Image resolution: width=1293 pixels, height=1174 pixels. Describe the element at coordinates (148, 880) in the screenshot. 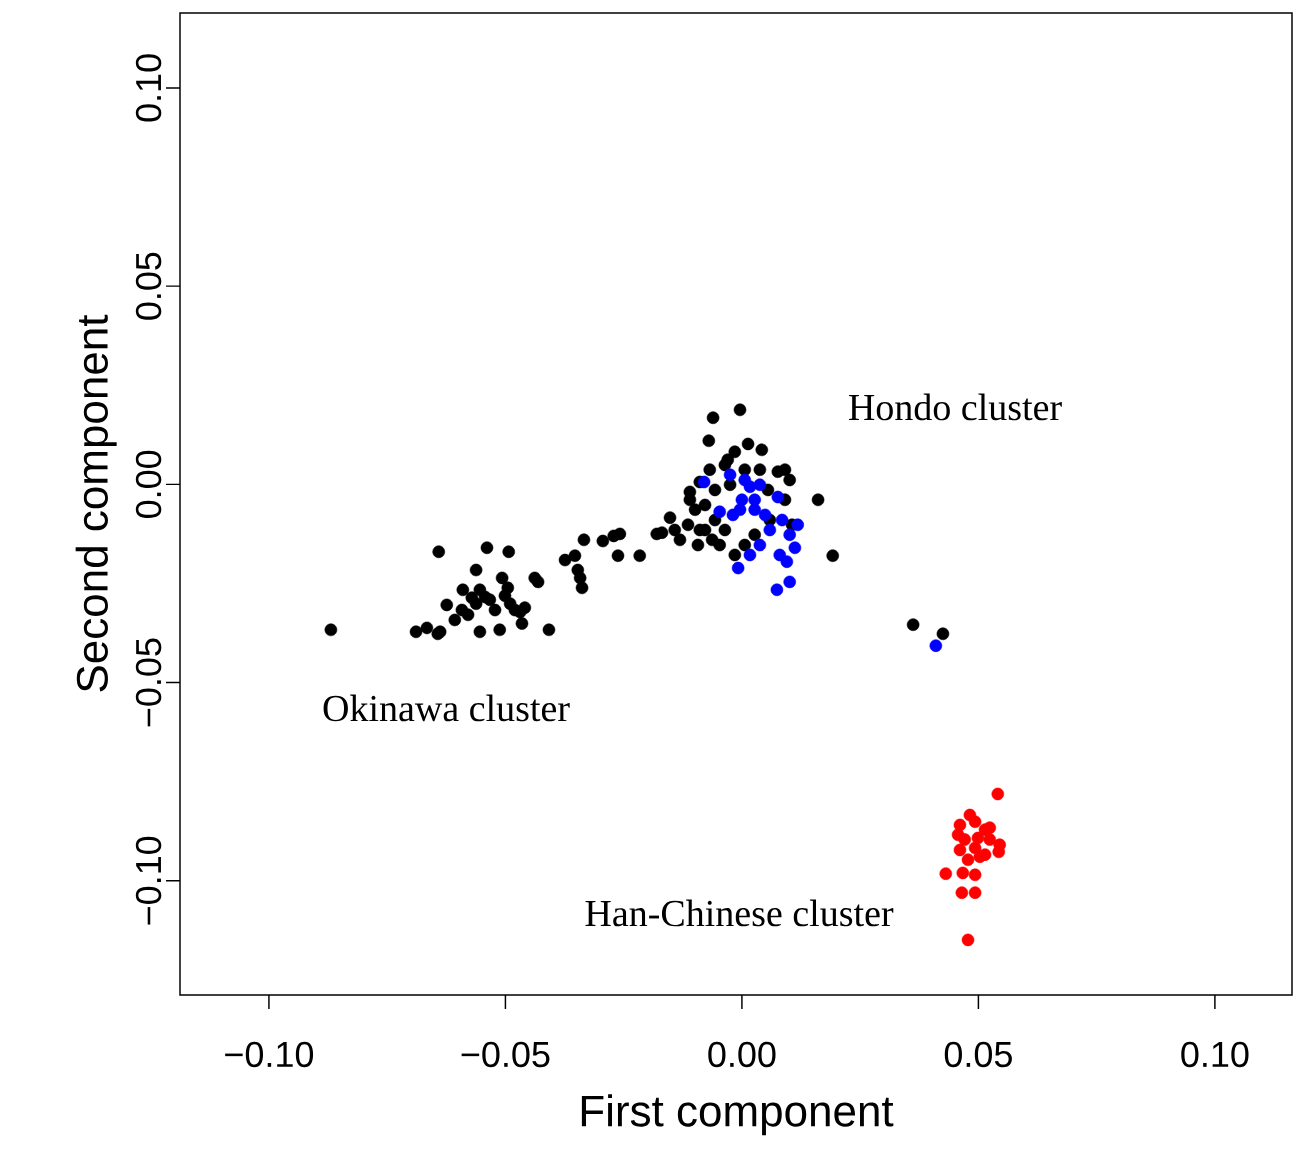

I see `y-tick-label: −0.10` at that location.